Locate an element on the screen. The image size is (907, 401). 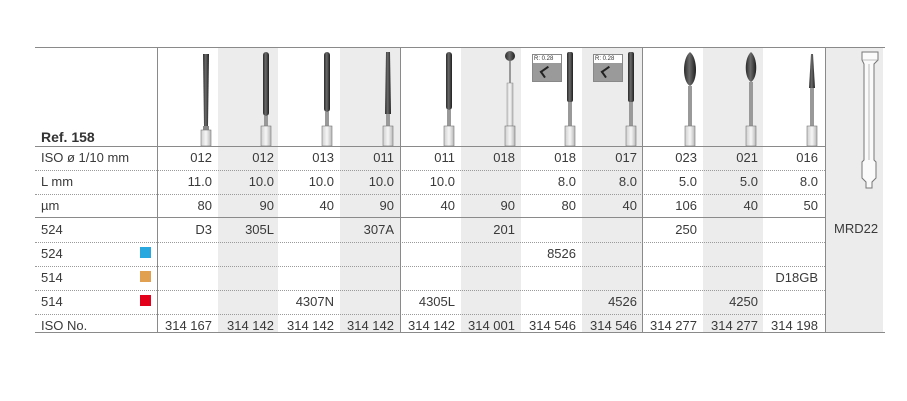
row-label-514-gold: 514 is located at coordinates (52, 277).